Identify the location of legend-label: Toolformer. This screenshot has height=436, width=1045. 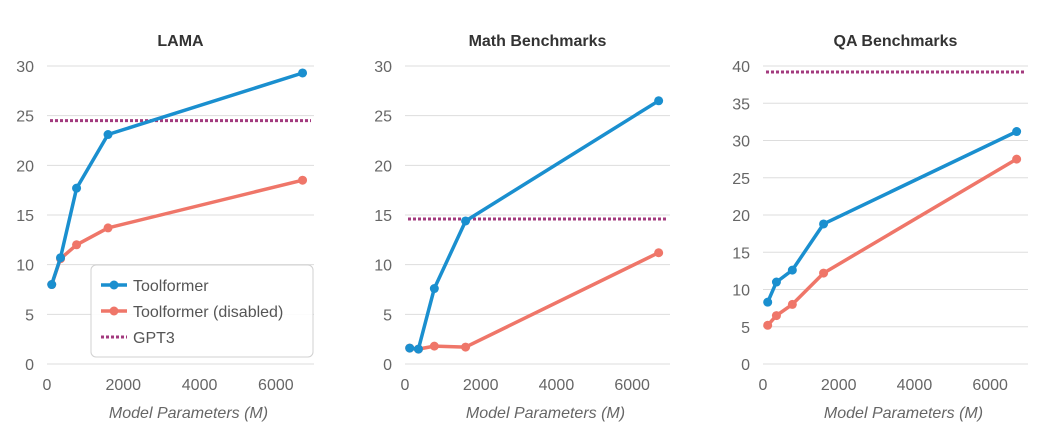
(171, 286).